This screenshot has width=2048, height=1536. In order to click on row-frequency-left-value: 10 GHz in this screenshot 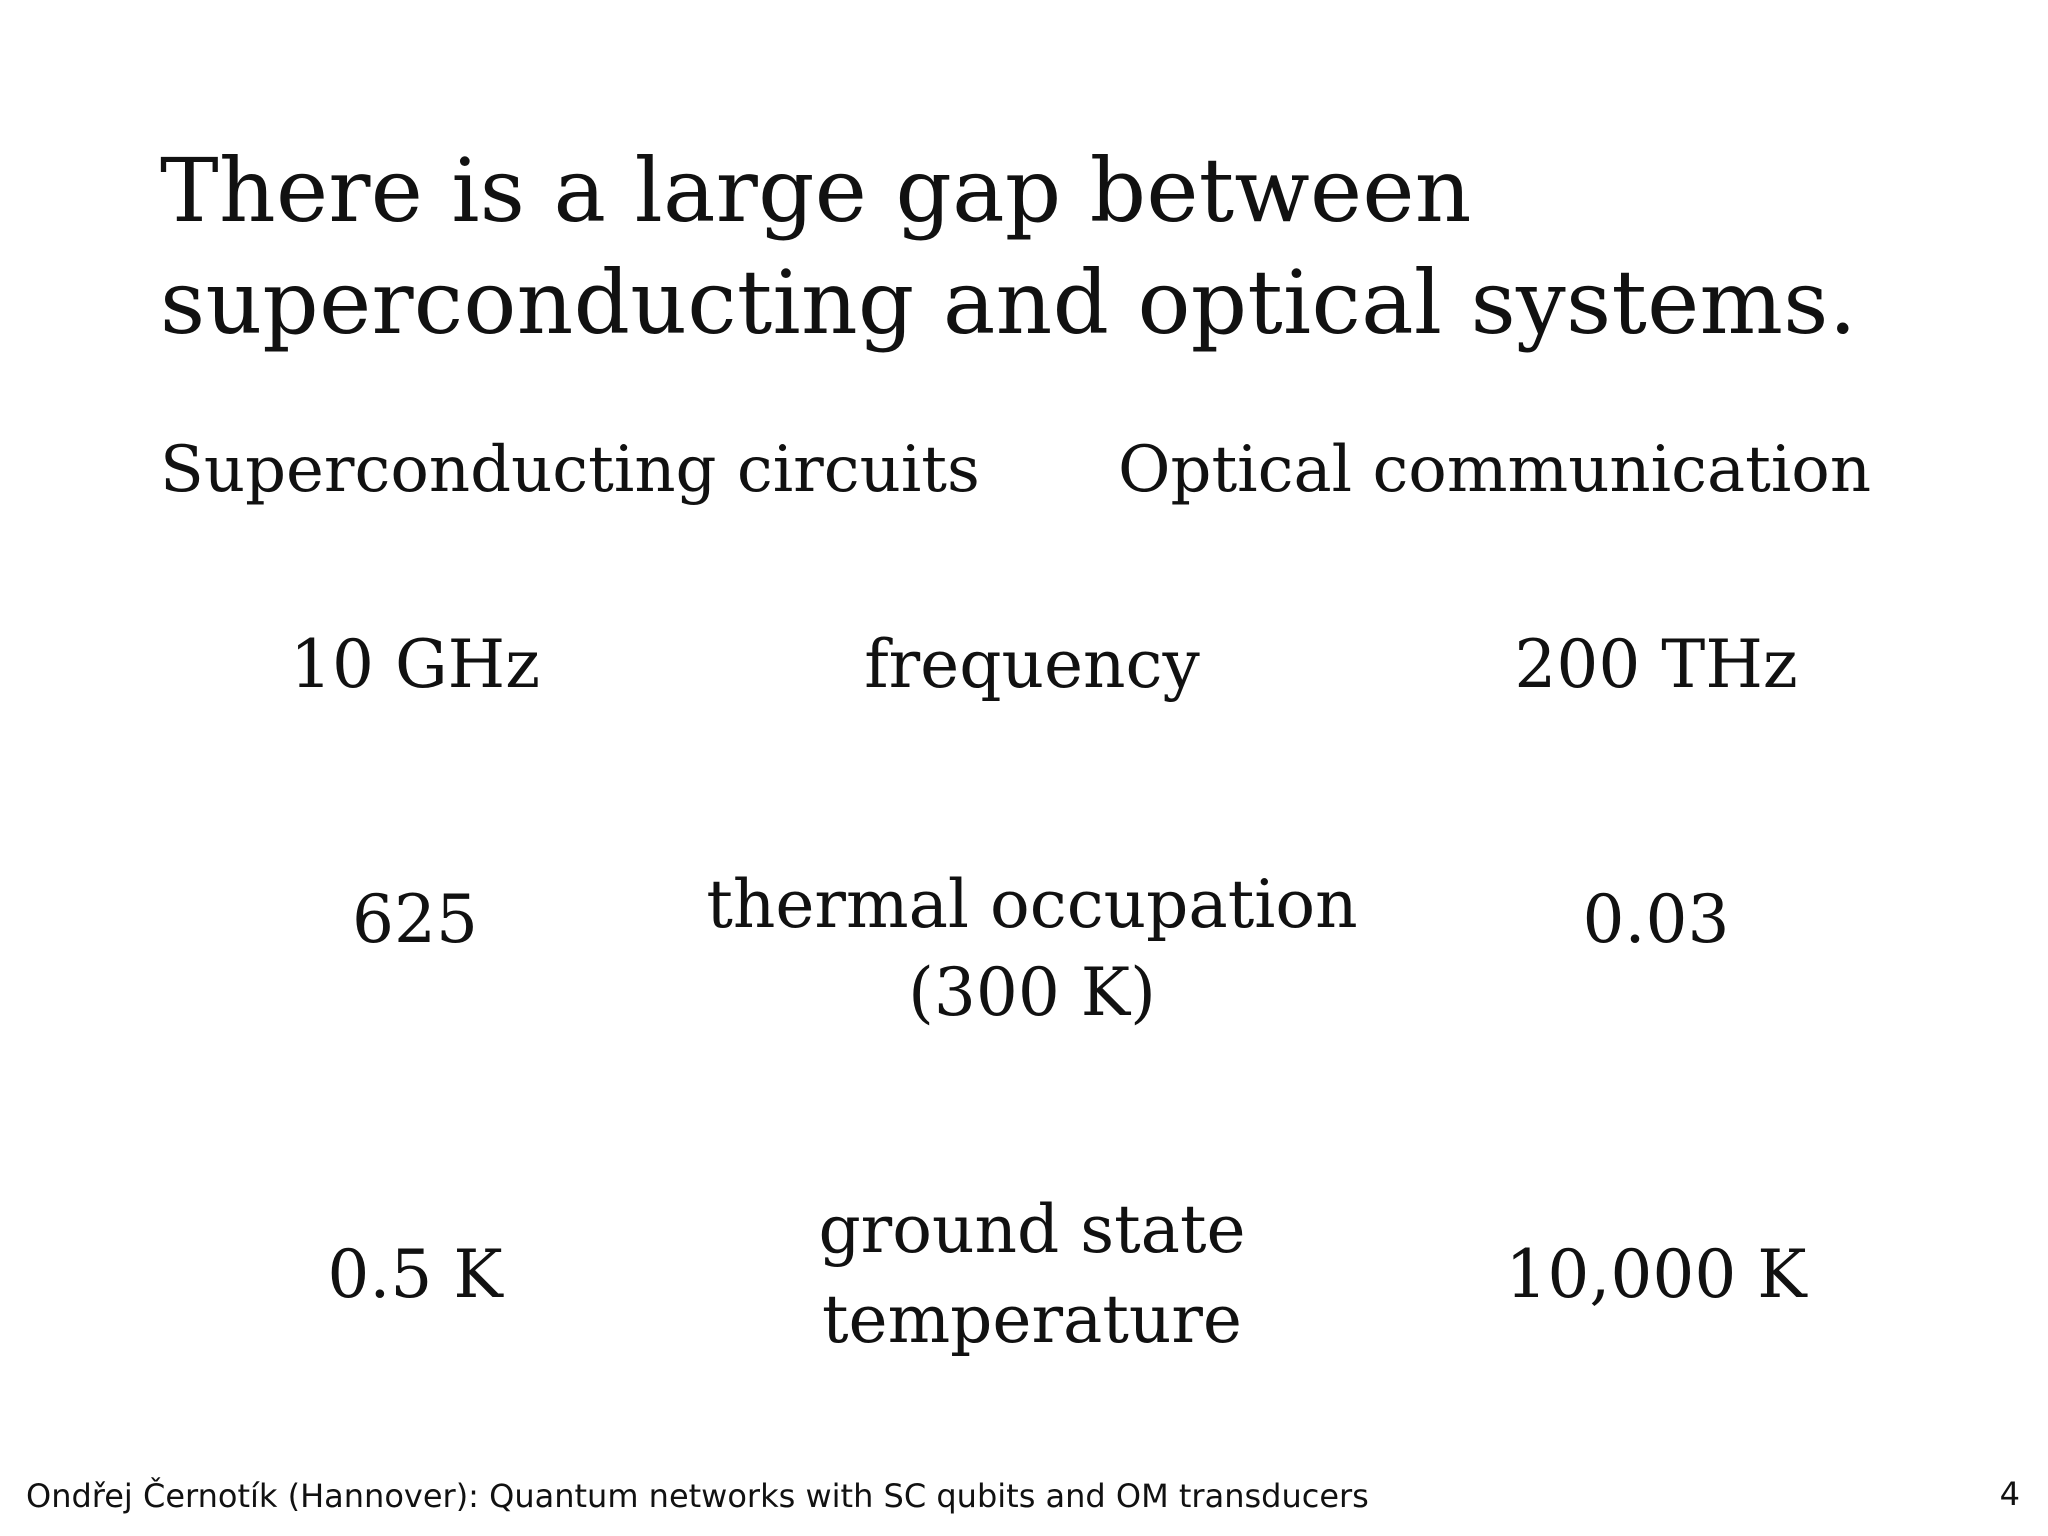, I will do `click(414, 664)`.